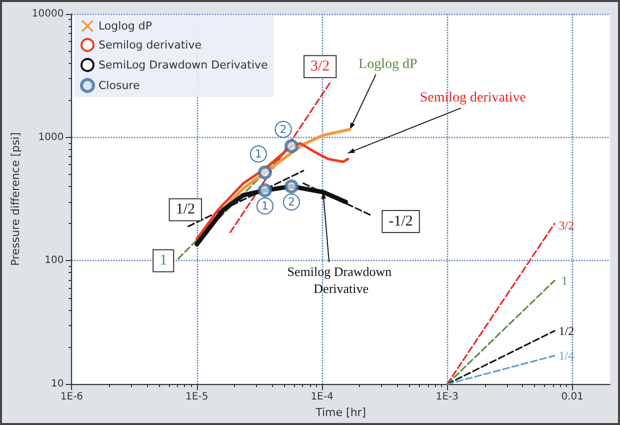 The image size is (620, 425). What do you see at coordinates (566, 355) in the screenshot?
I see `annotation: 1/4` at bounding box center [566, 355].